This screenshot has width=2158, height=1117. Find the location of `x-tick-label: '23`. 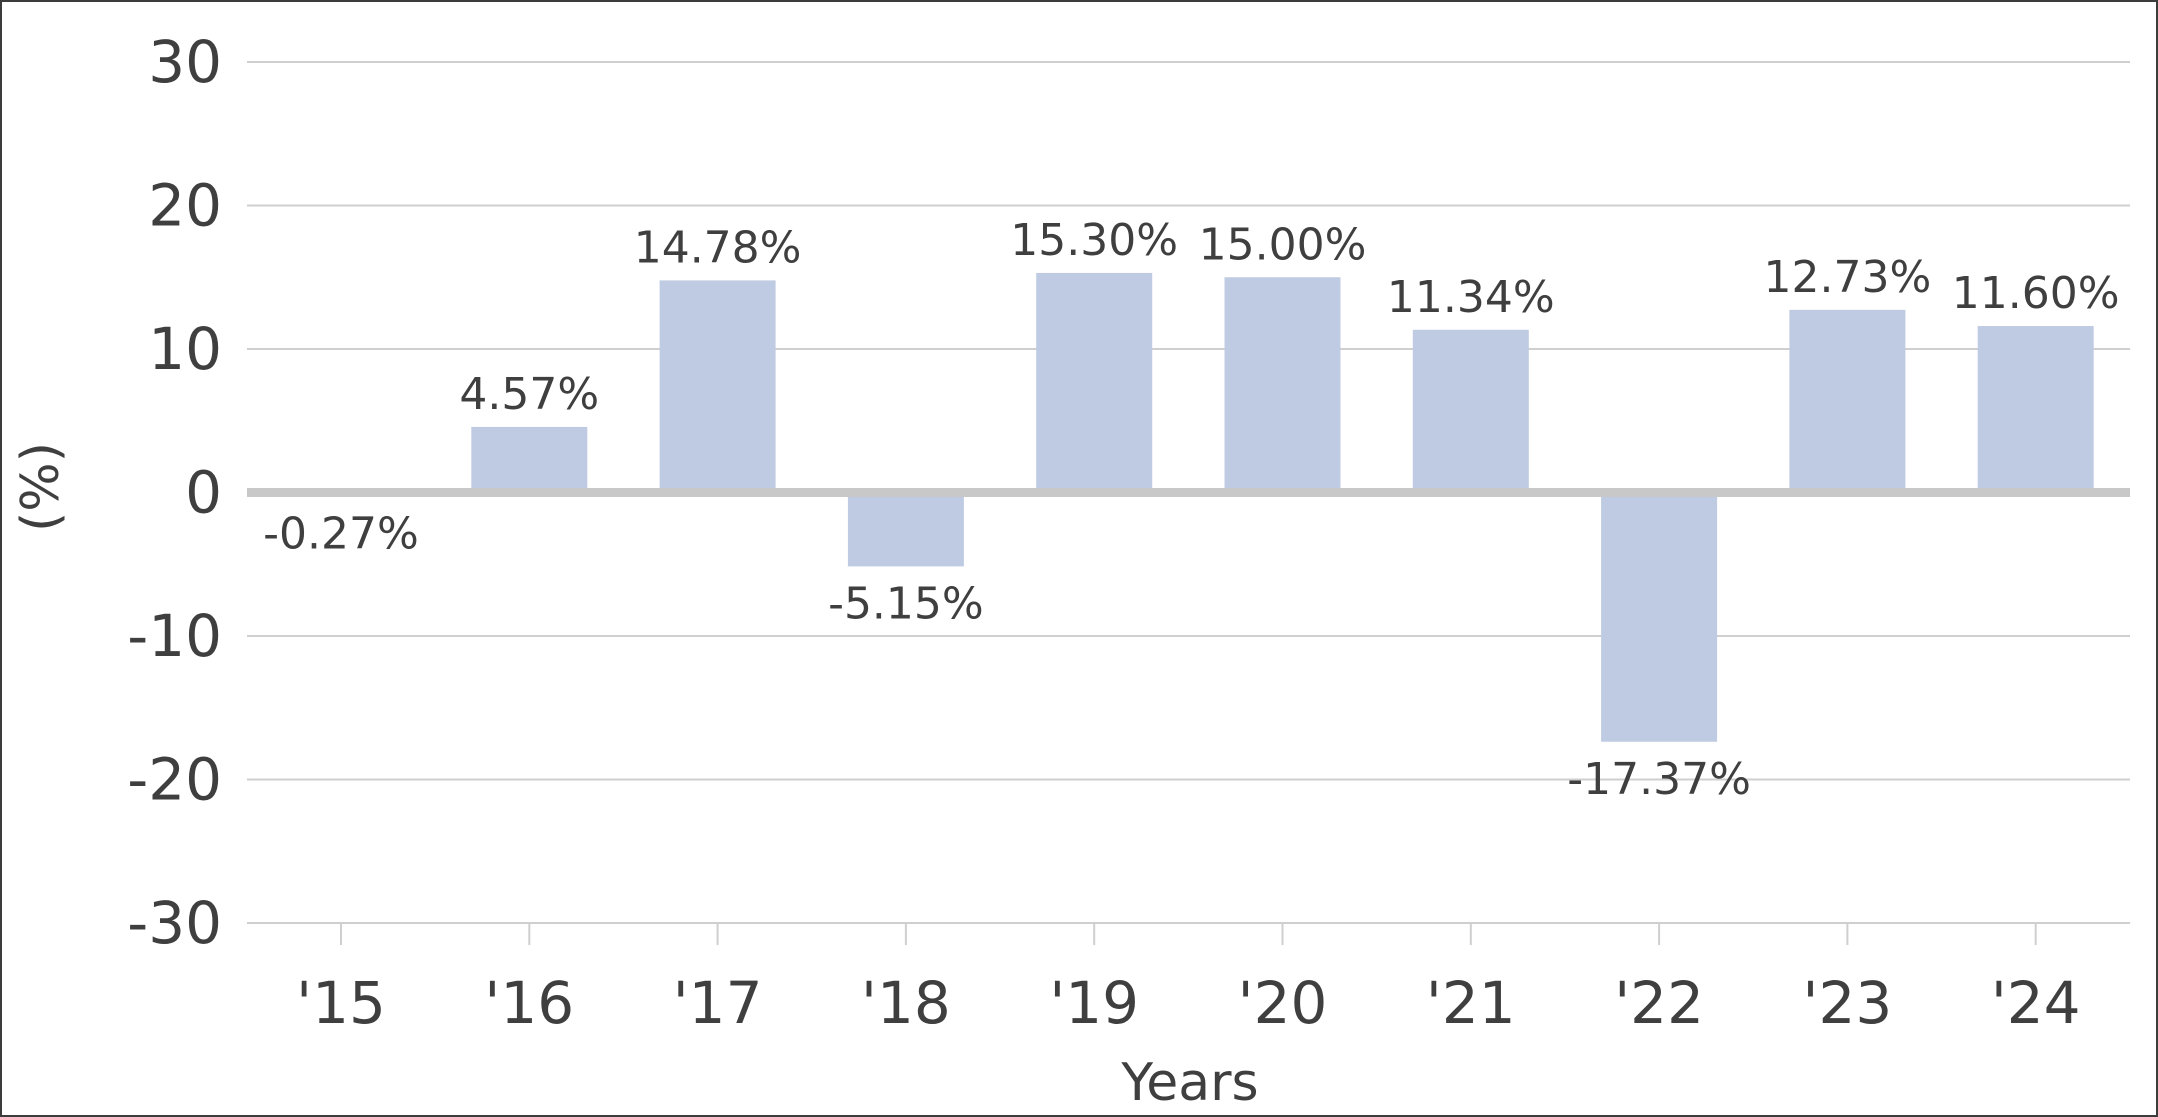

x-tick-label: '23 is located at coordinates (1848, 1003).